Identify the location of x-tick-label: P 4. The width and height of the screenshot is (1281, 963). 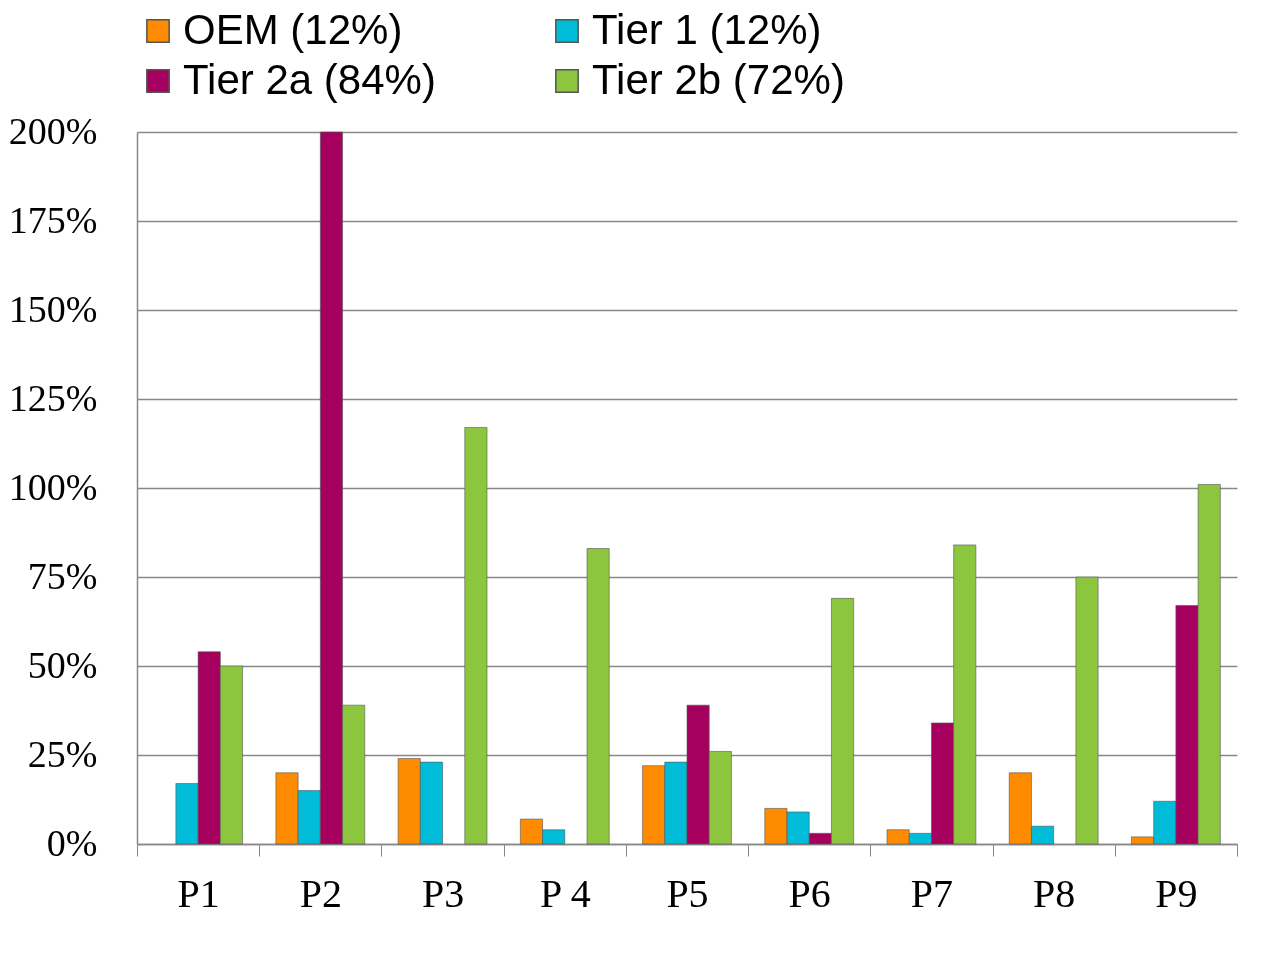
(565, 893).